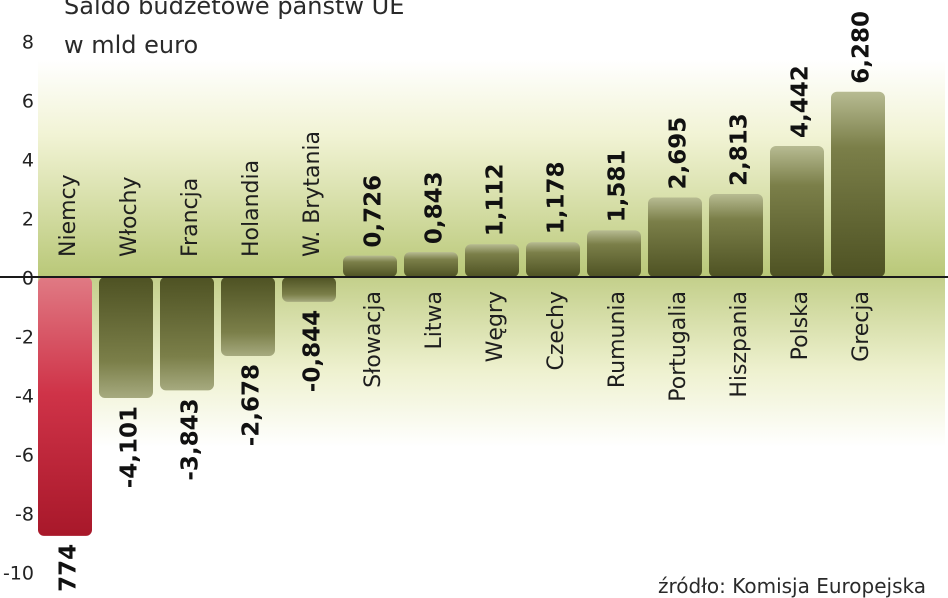 Image resolution: width=948 pixels, height=598 pixels. Describe the element at coordinates (252, 405) in the screenshot. I see `value-label: -2,678` at that location.